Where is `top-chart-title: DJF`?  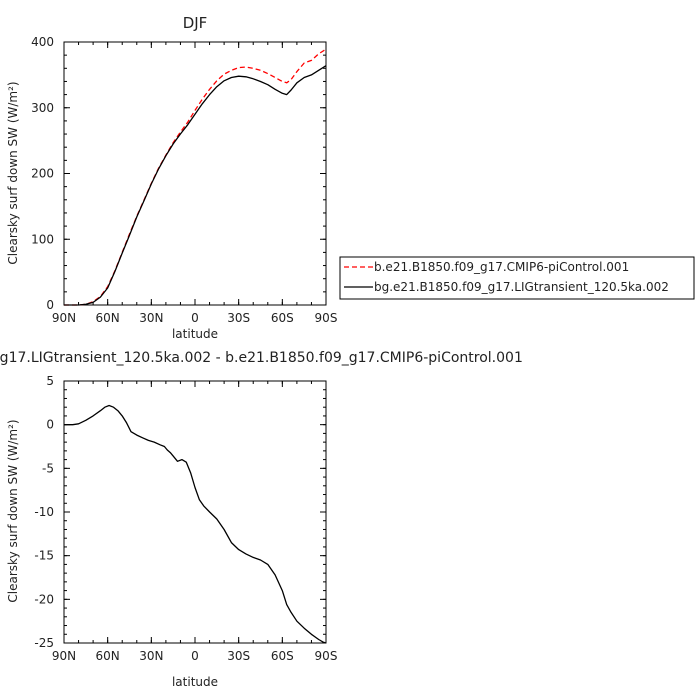 top-chart-title: DJF is located at coordinates (195, 23).